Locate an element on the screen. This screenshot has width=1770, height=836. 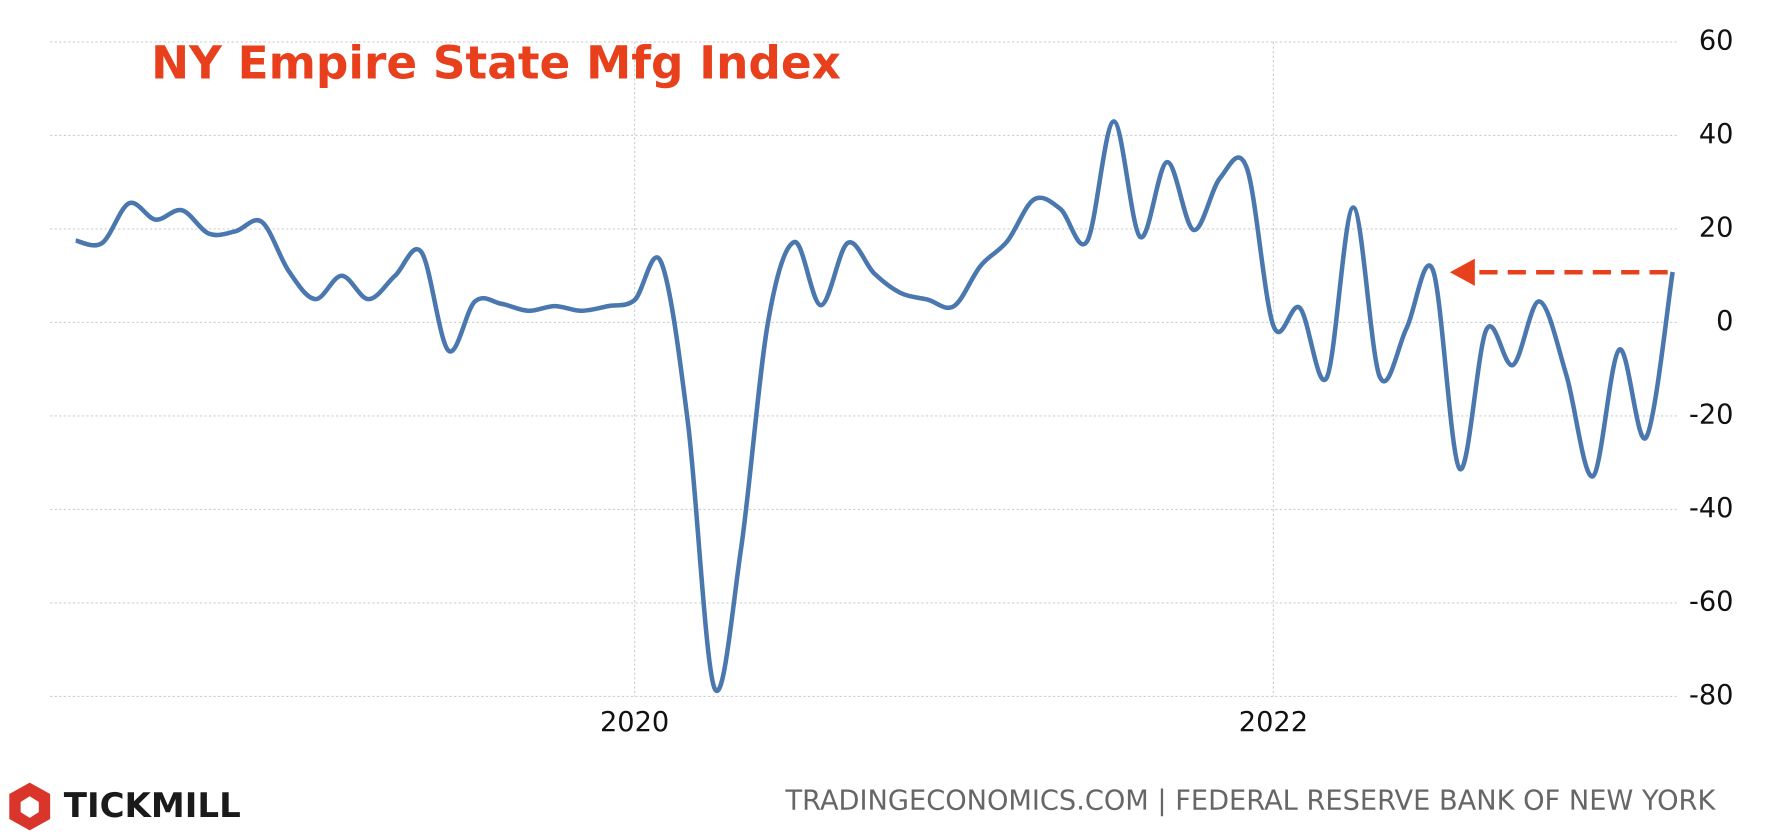
x-tick-label: 2020 is located at coordinates (634, 722).